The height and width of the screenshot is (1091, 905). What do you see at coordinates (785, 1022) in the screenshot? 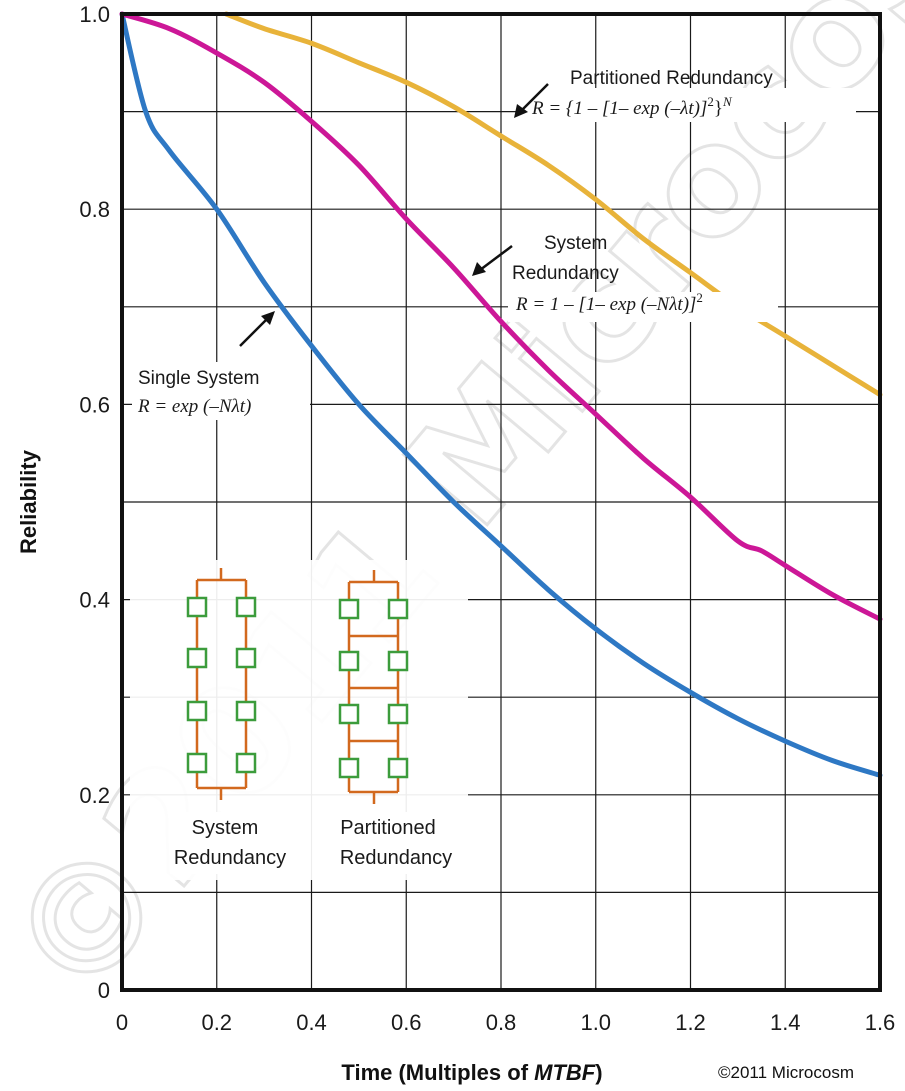
I see `x-tick-label: 1.4` at bounding box center [785, 1022].